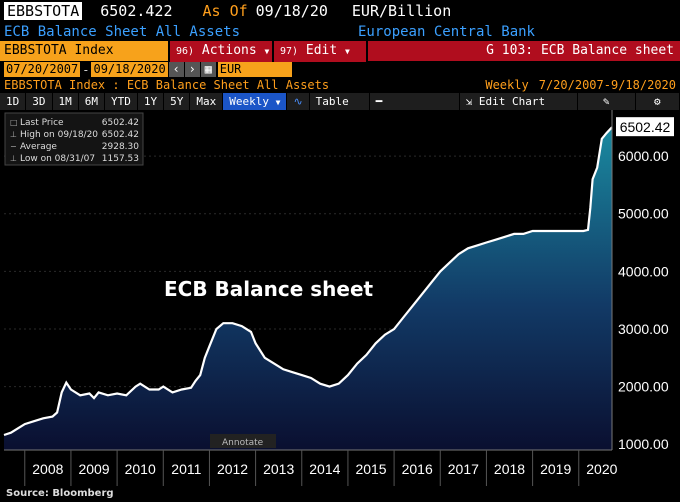 The image size is (680, 502). What do you see at coordinates (59, 135) in the screenshot?
I see `legend-label: High on 09/18/20` at bounding box center [59, 135].